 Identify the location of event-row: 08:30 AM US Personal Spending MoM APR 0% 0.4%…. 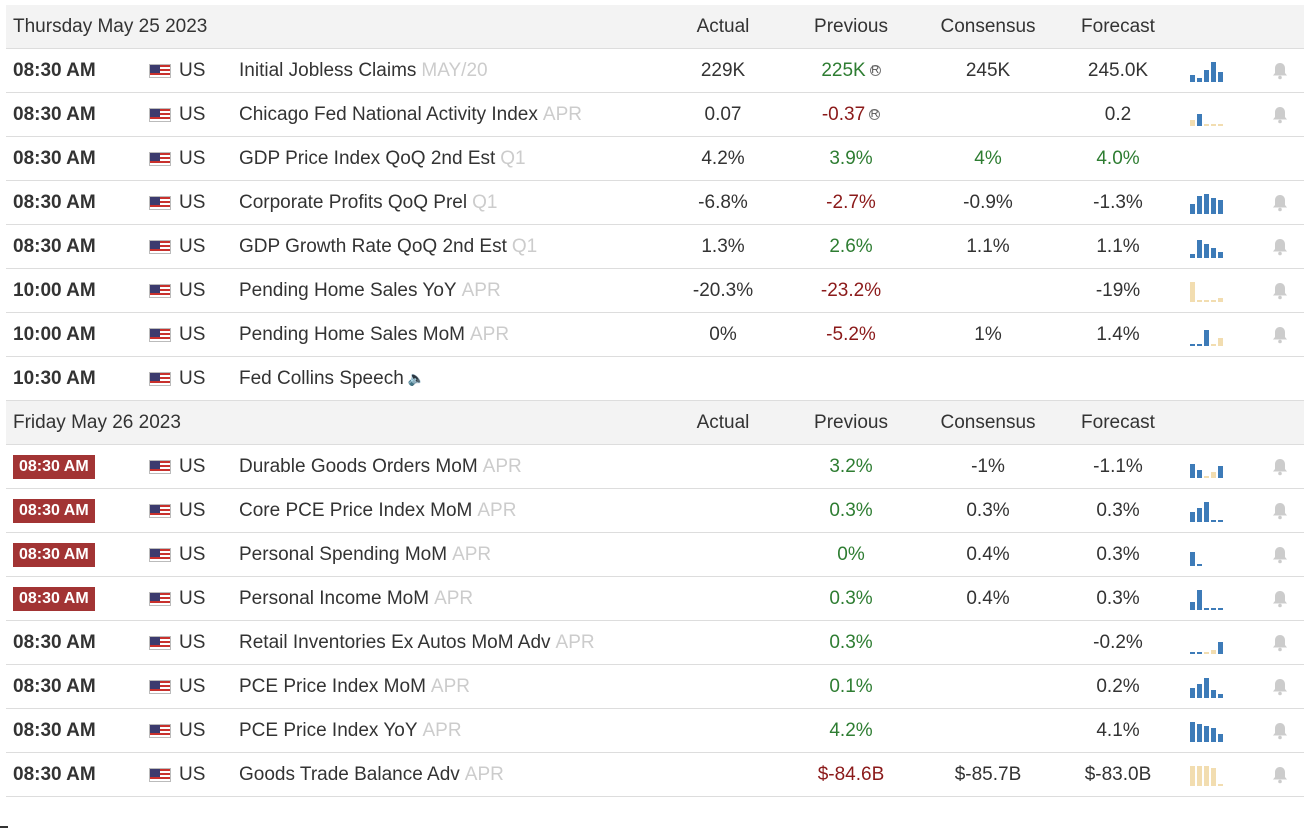
(655, 555).